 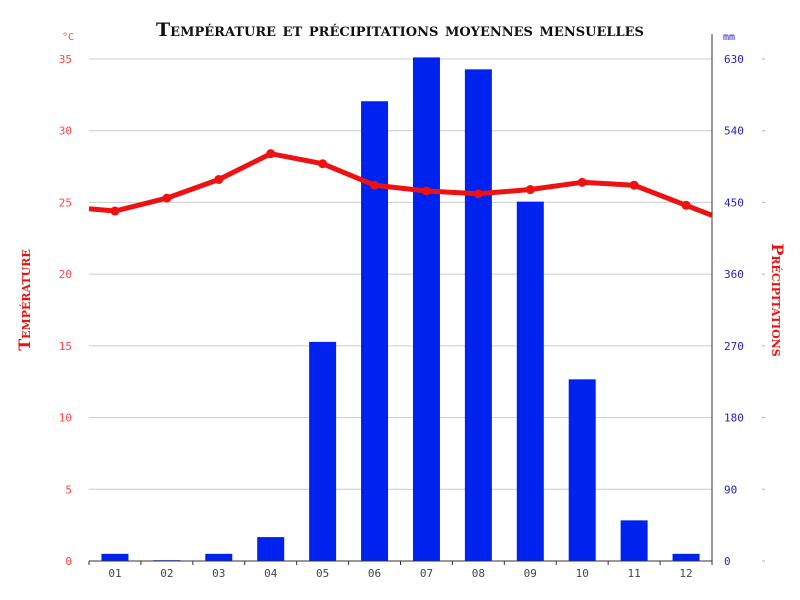 I want to click on month-tick-label: 10, so click(x=582, y=573).